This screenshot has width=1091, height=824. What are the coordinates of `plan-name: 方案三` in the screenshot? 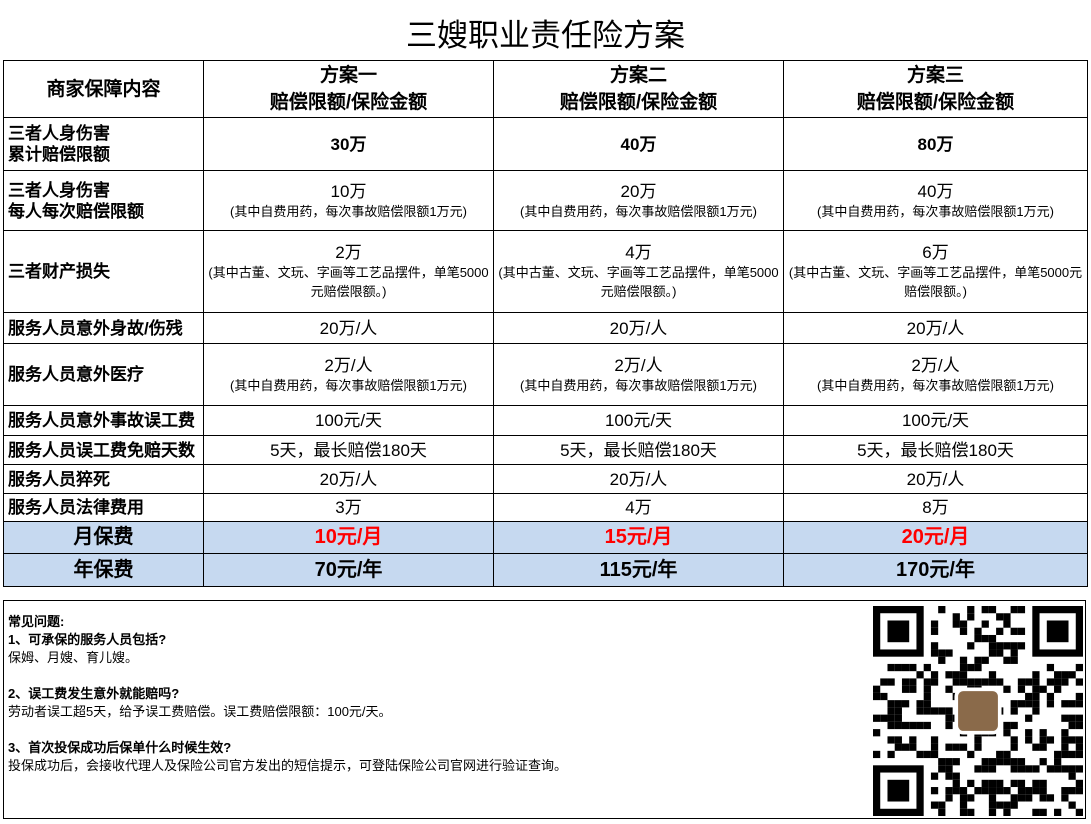 It's located at (935, 75).